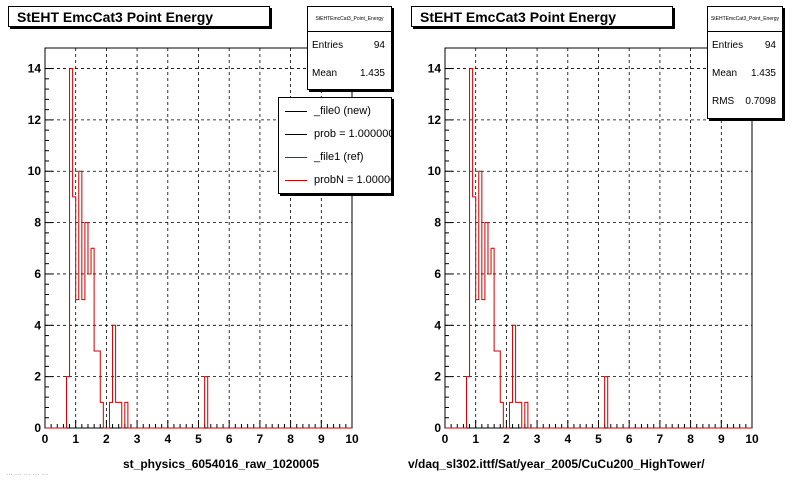  What do you see at coordinates (353, 134) in the screenshot?
I see `legend-label: prob = 1.000000` at bounding box center [353, 134].